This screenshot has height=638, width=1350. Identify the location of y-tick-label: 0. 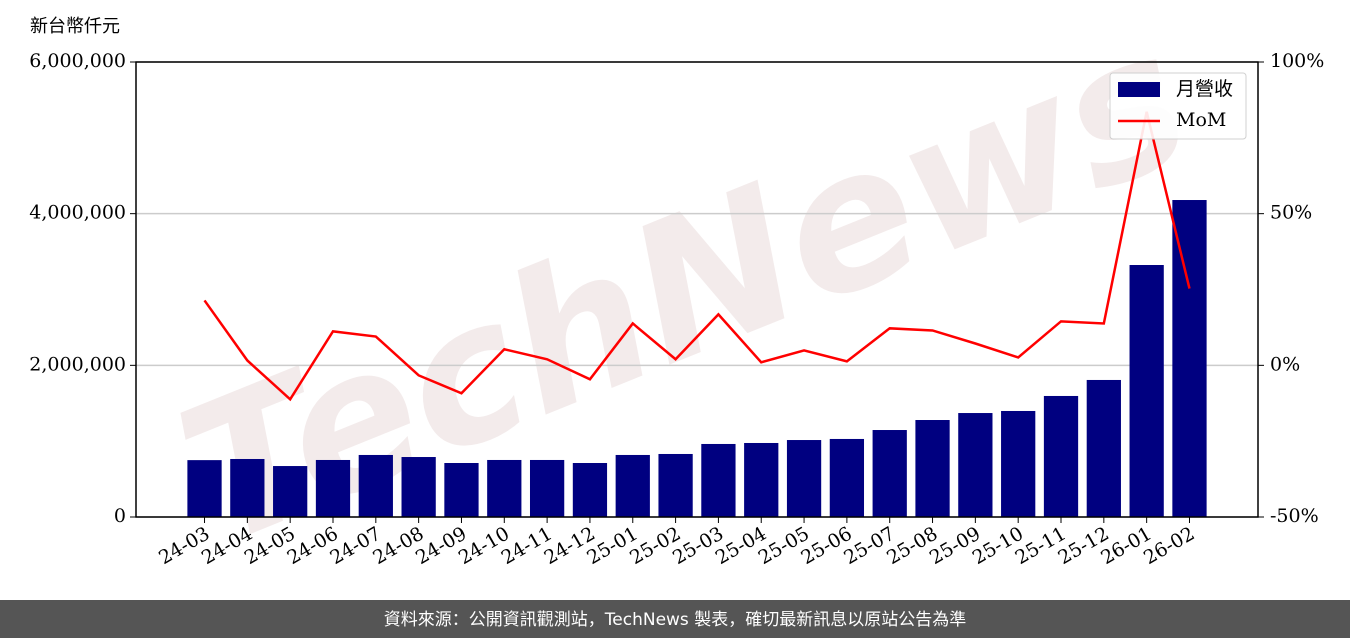
(120, 516).